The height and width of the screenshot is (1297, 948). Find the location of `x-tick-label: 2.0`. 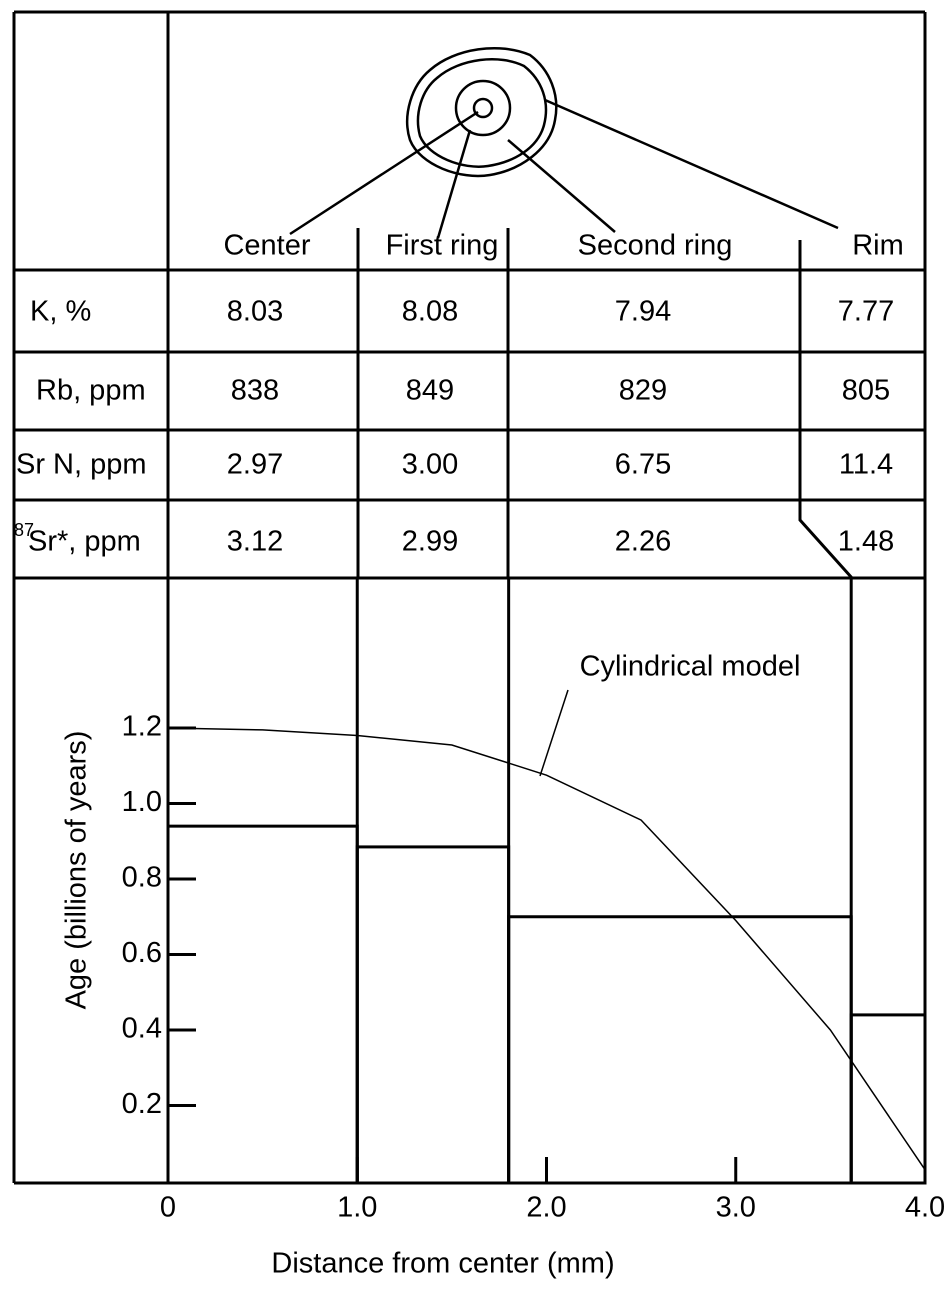

x-tick-label: 2.0 is located at coordinates (546, 1208).